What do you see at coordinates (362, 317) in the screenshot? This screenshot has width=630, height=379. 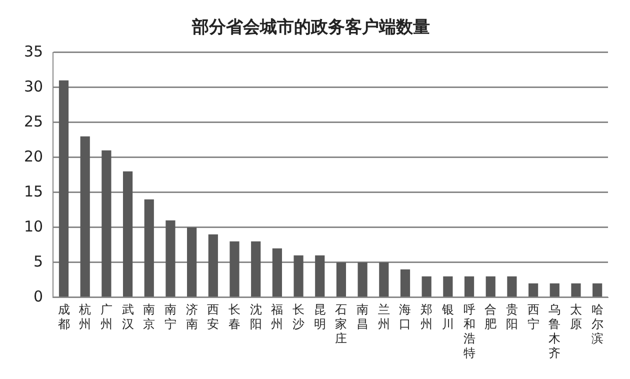 I see `x-tick-label: 南昌` at bounding box center [362, 317].